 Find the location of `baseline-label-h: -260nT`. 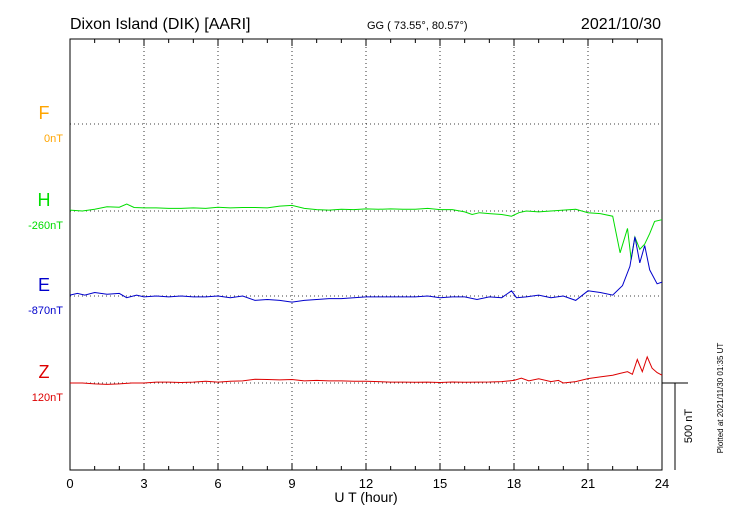

baseline-label-h: -260nT is located at coordinates (45, 226).